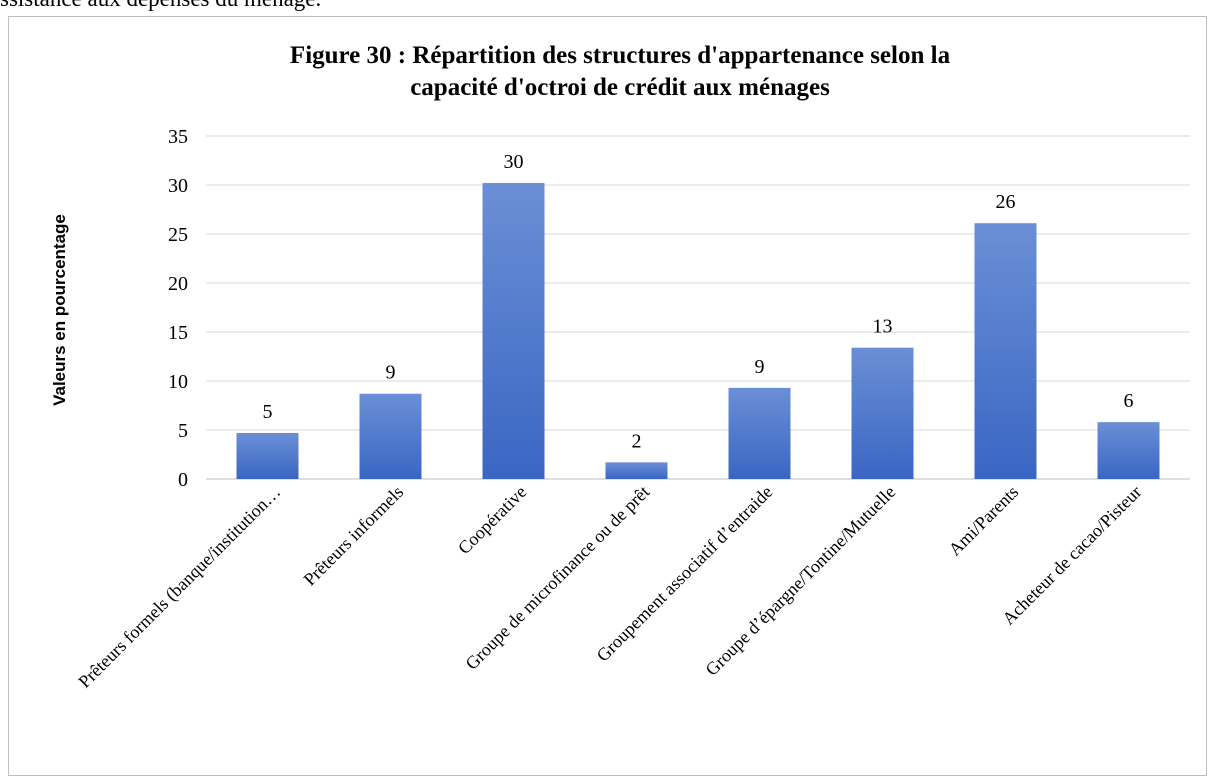 This screenshot has width=1209, height=776. What do you see at coordinates (883, 327) in the screenshot?
I see `data-label: 13` at bounding box center [883, 327].